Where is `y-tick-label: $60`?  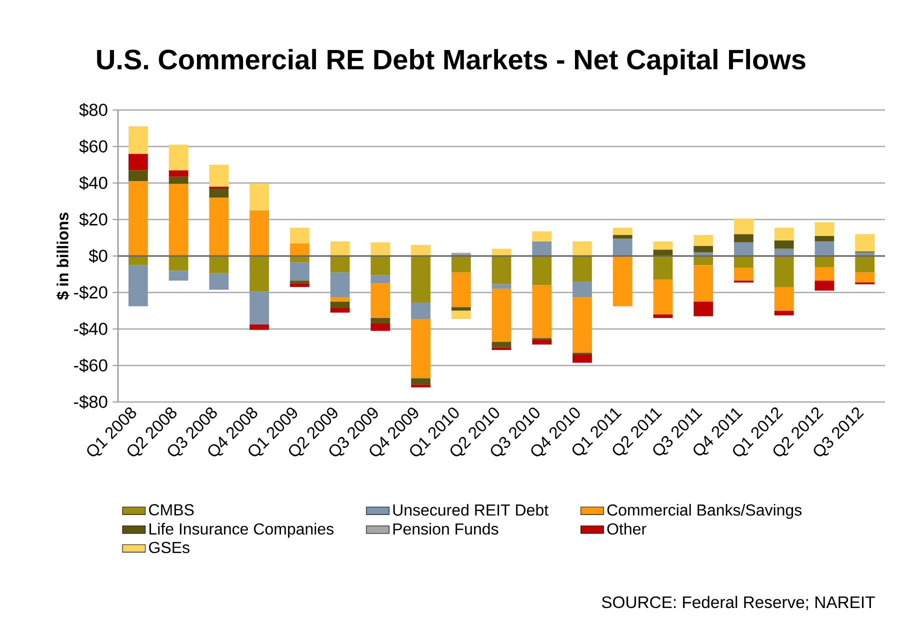 y-tick-label: $60 is located at coordinates (93, 146).